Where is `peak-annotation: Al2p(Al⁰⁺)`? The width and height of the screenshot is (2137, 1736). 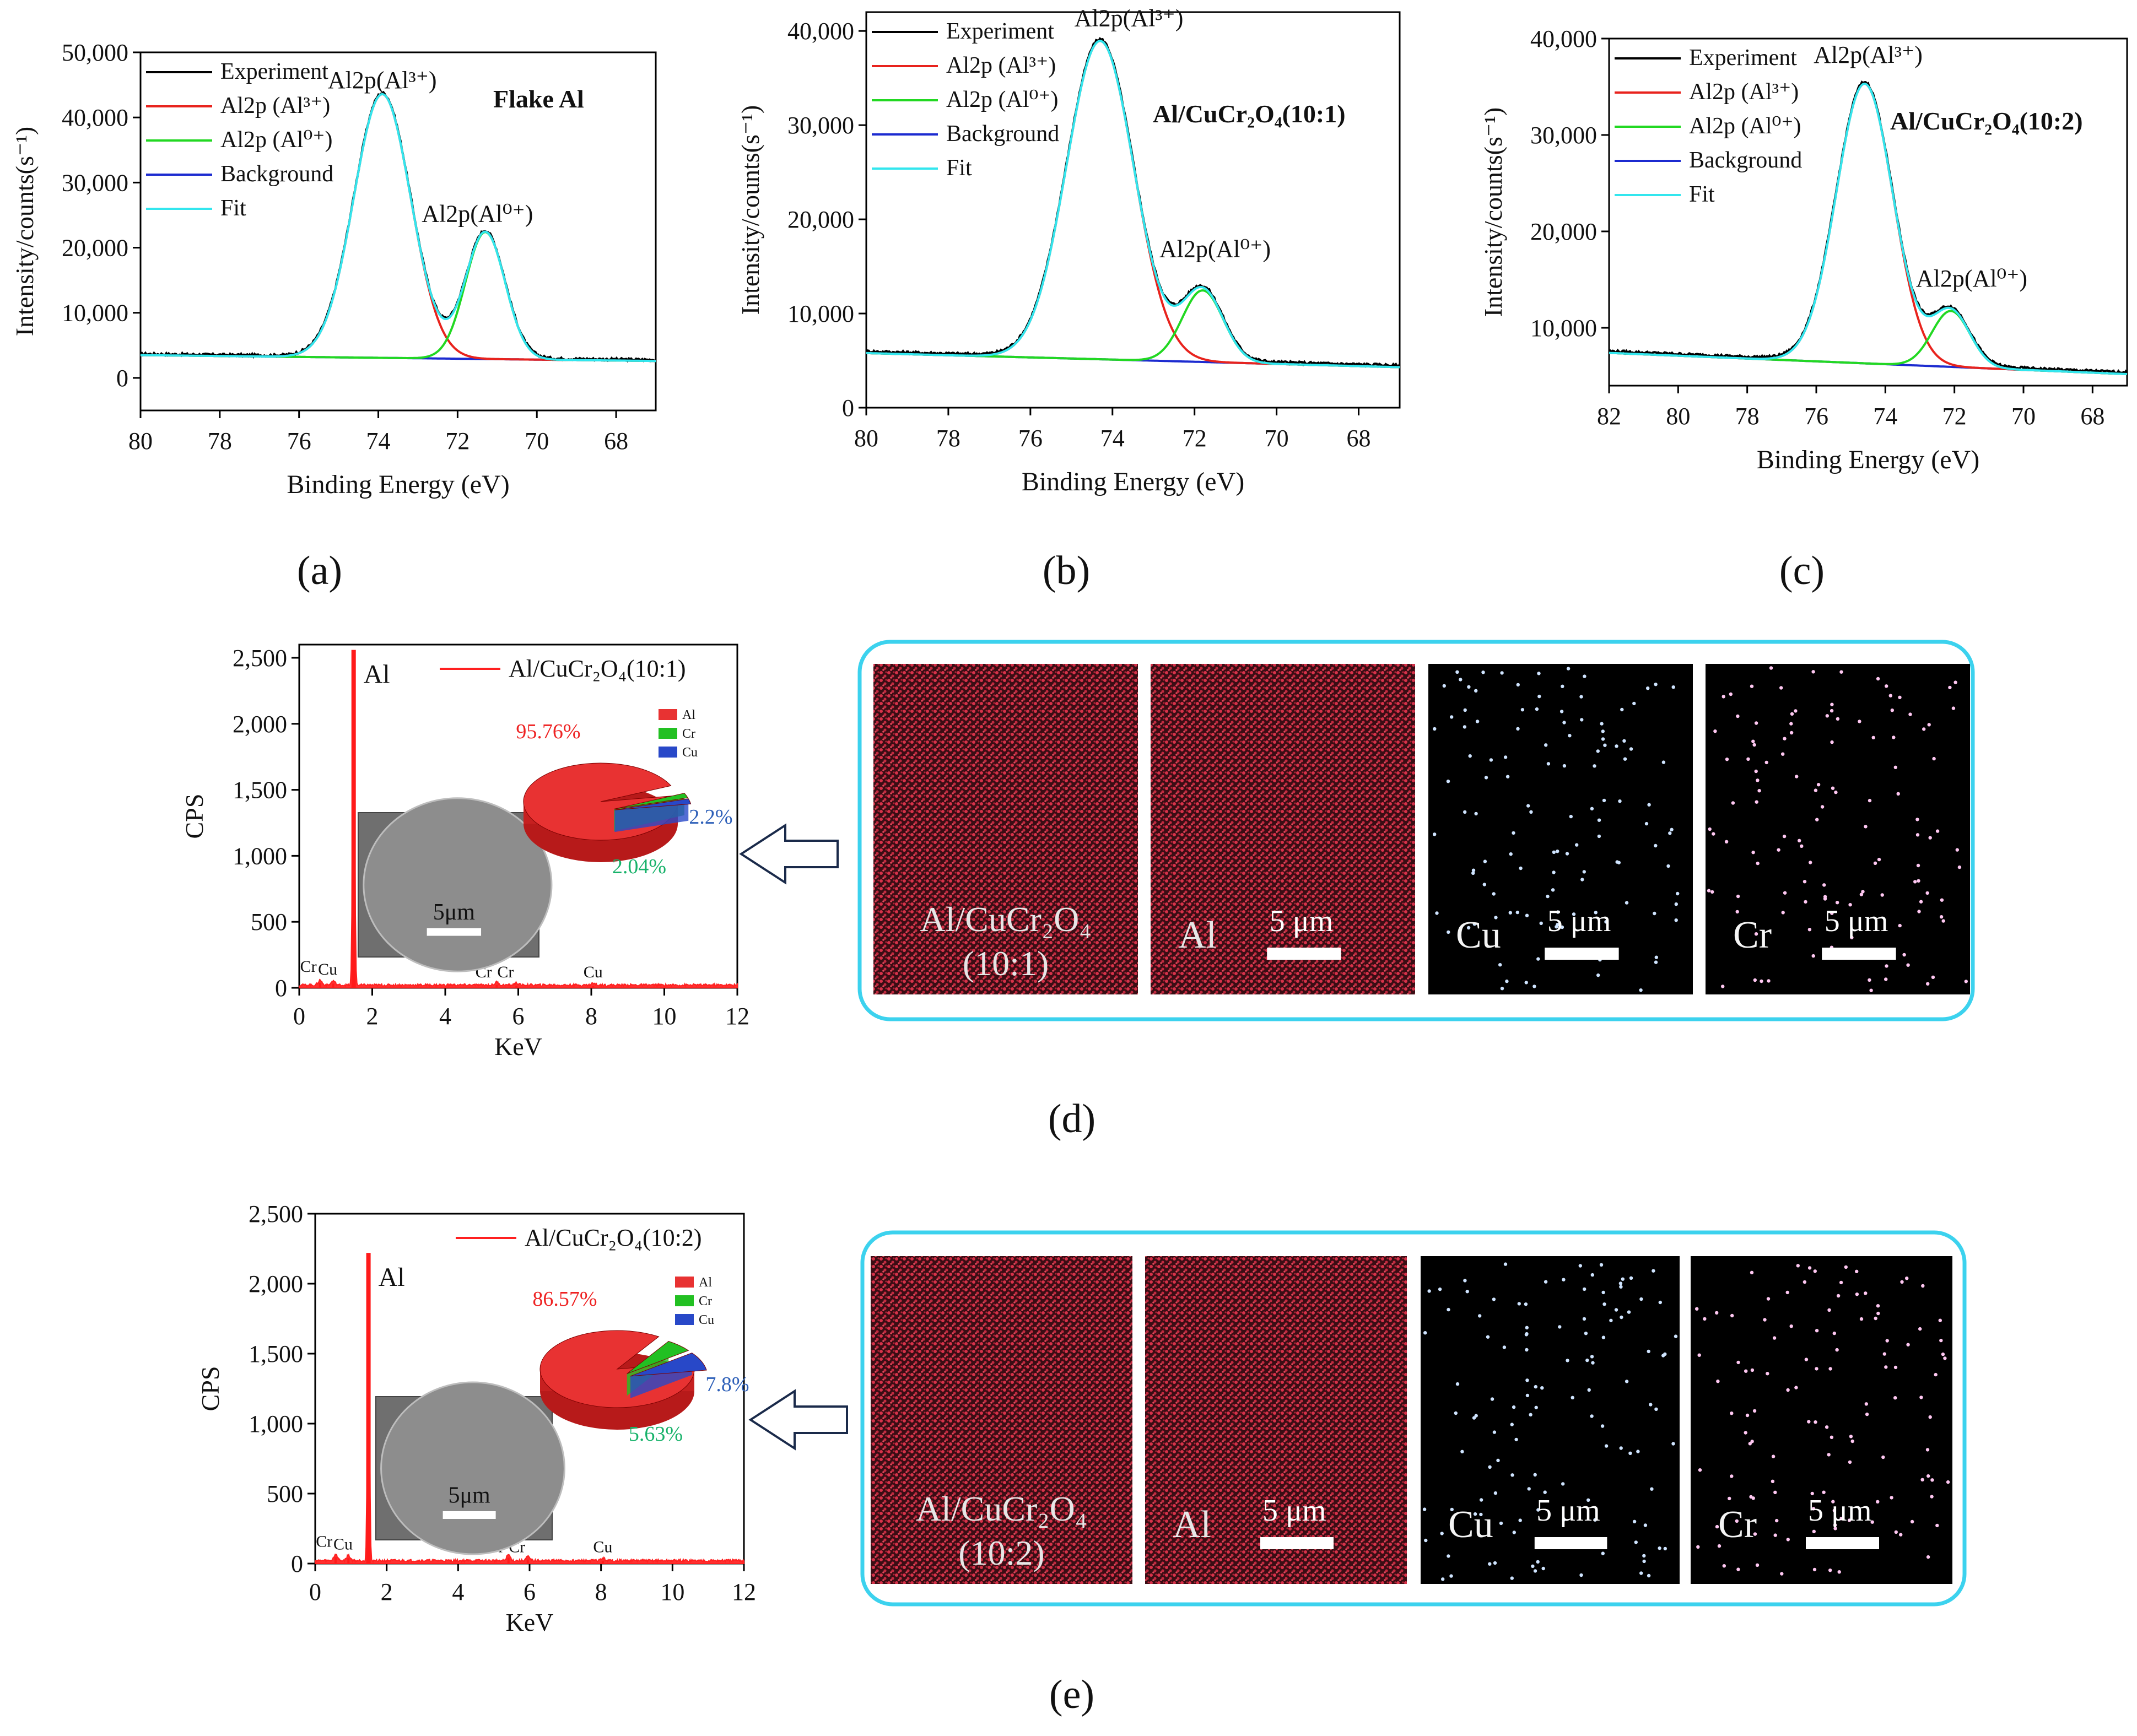 peak-annotation: Al2p(Al⁰⁺) is located at coordinates (1971, 278).